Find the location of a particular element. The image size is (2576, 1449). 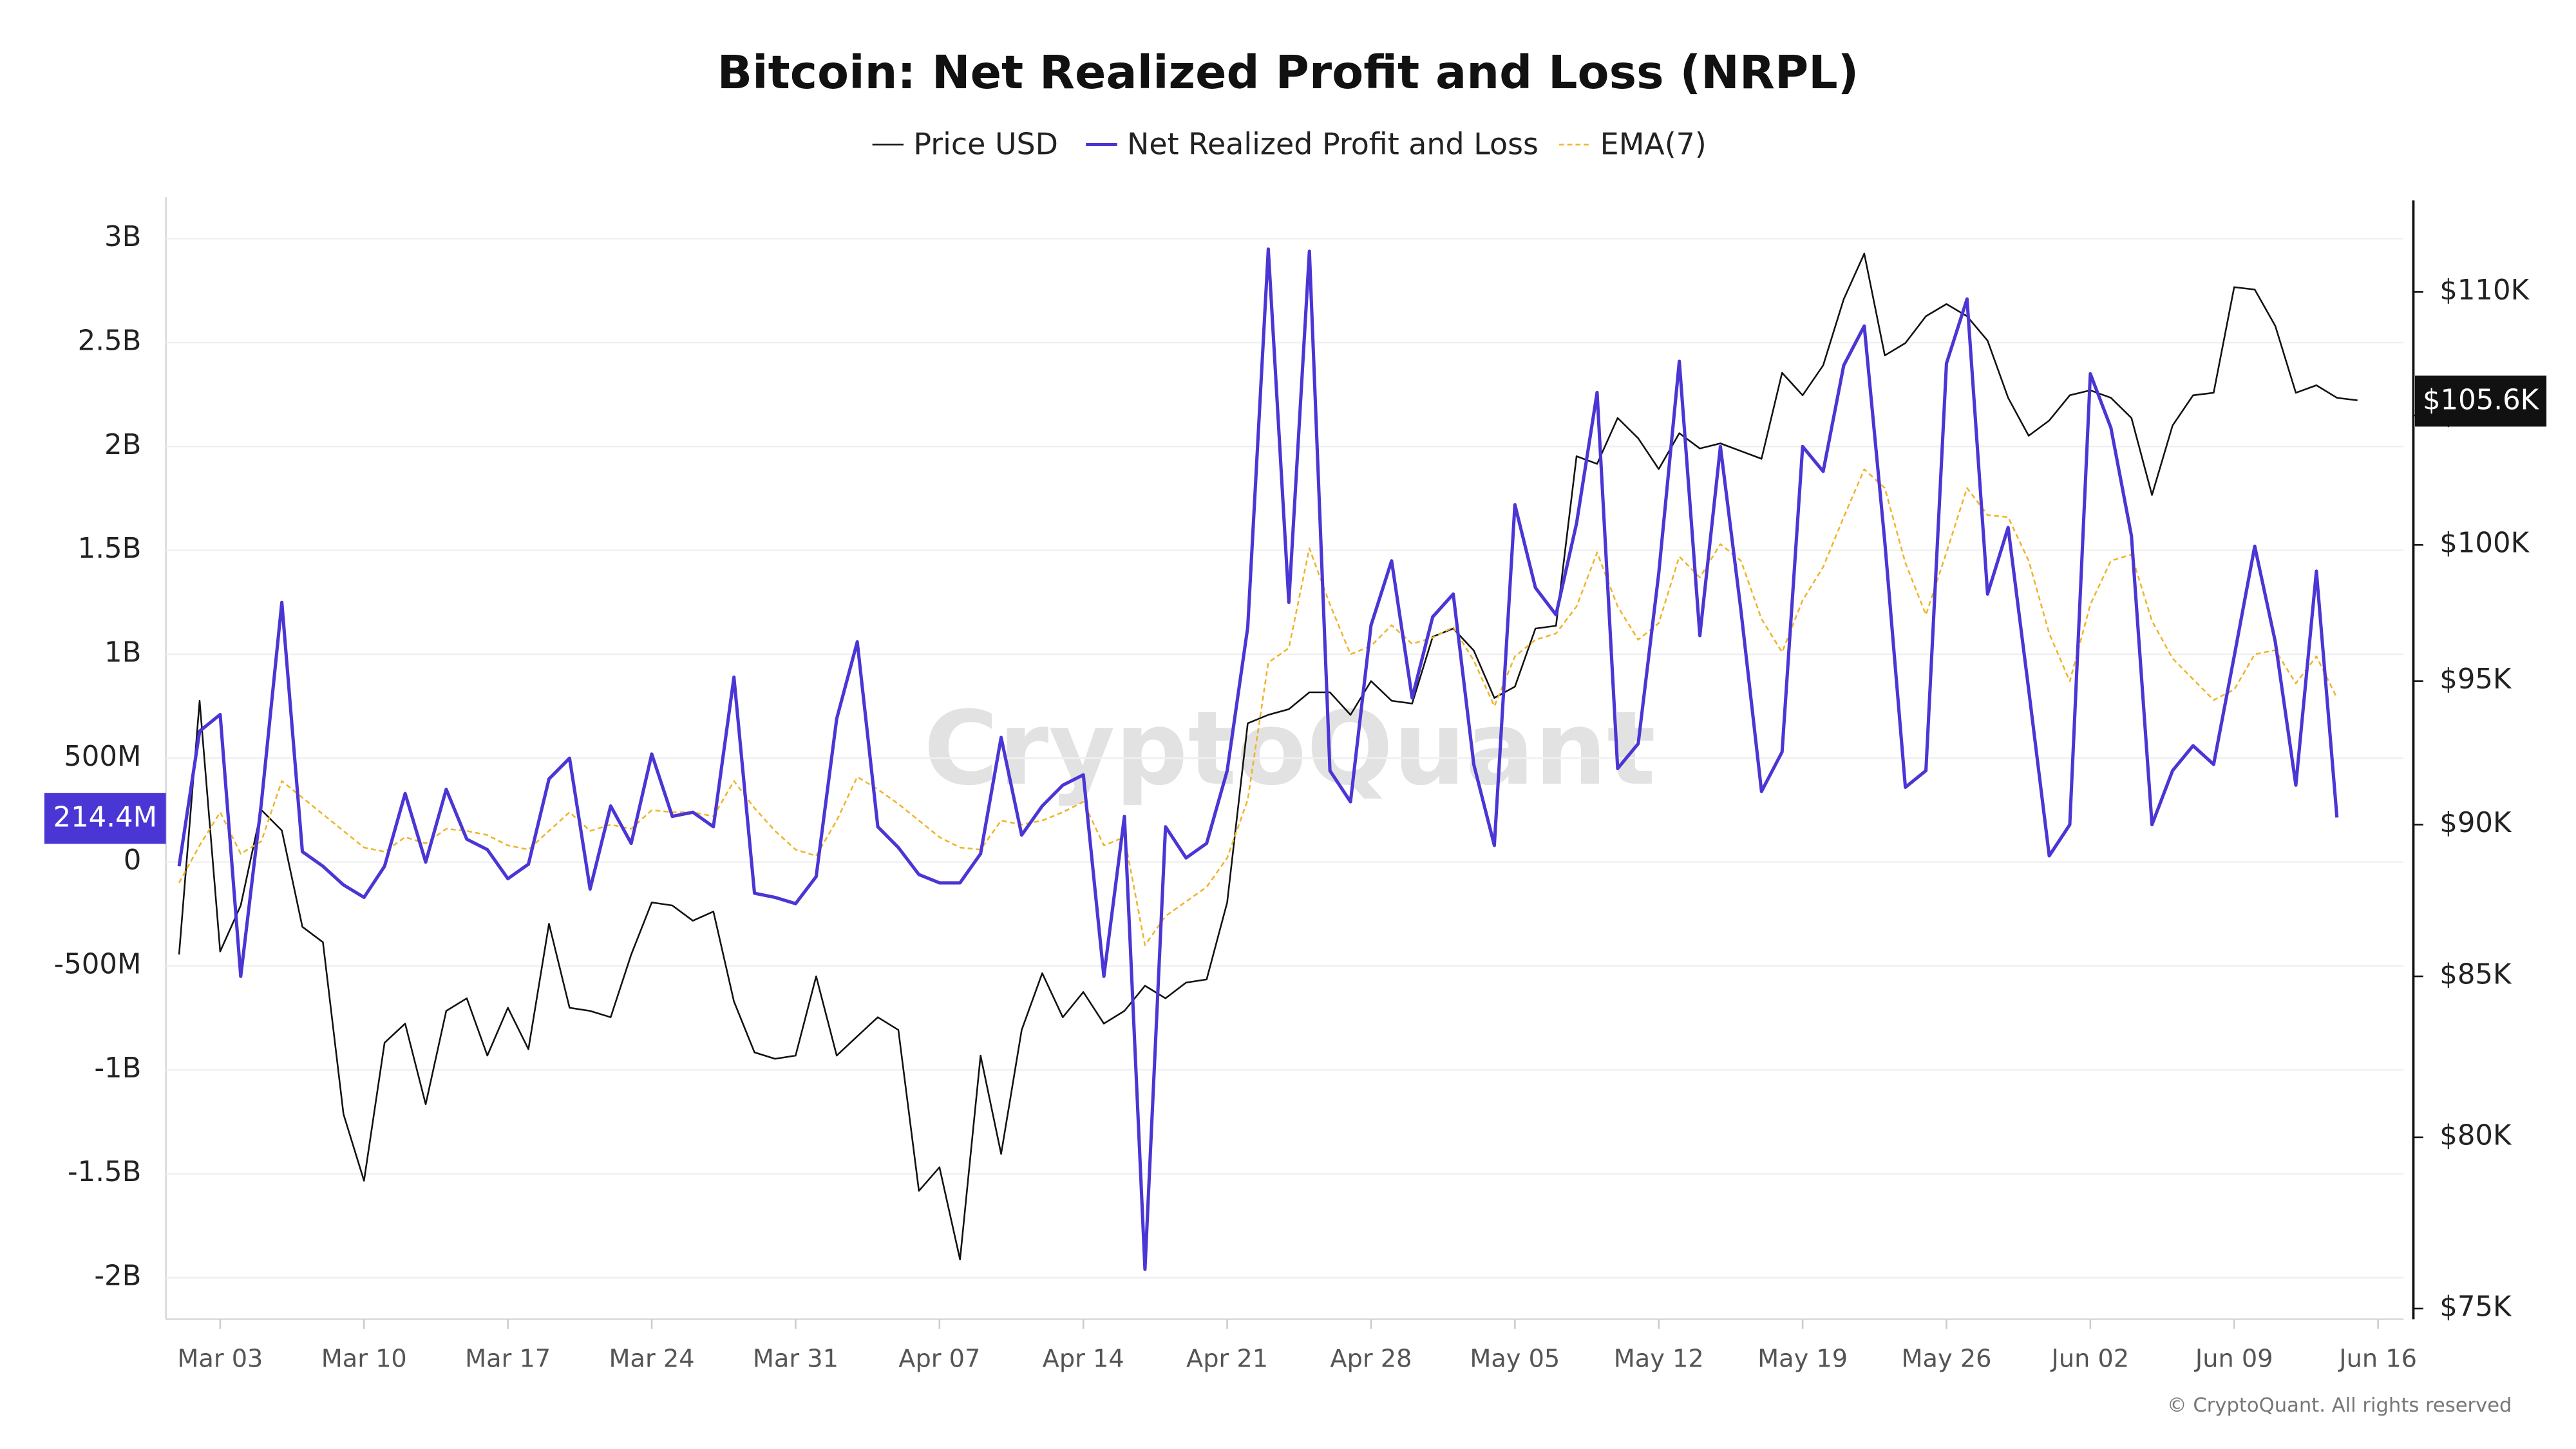

y2-tick-label: $100K is located at coordinates (2485, 543).